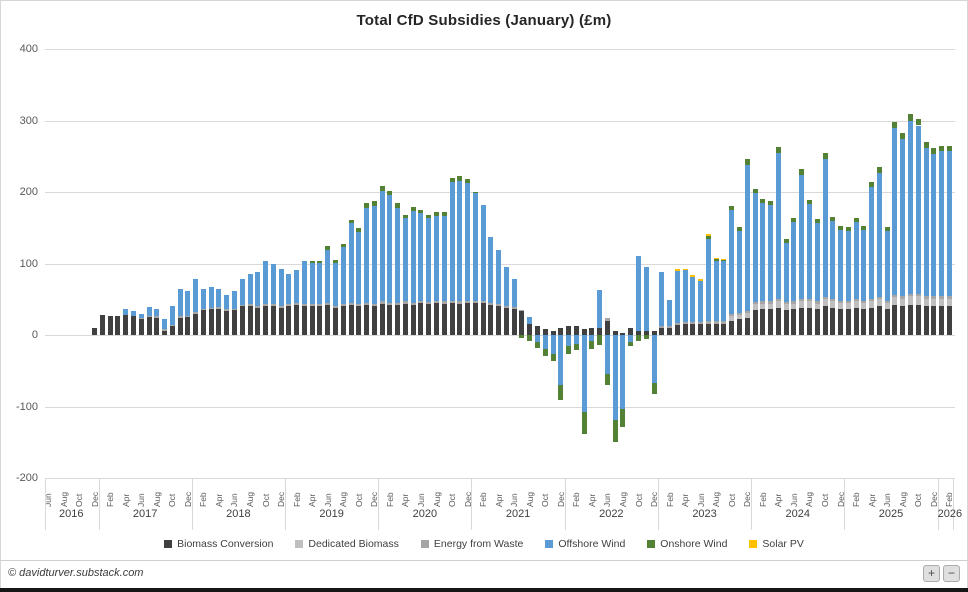 This screenshot has height=592, width=968. What do you see at coordinates (312, 500) in the screenshot?
I see `x-tick-label: Apr` at bounding box center [312, 500].